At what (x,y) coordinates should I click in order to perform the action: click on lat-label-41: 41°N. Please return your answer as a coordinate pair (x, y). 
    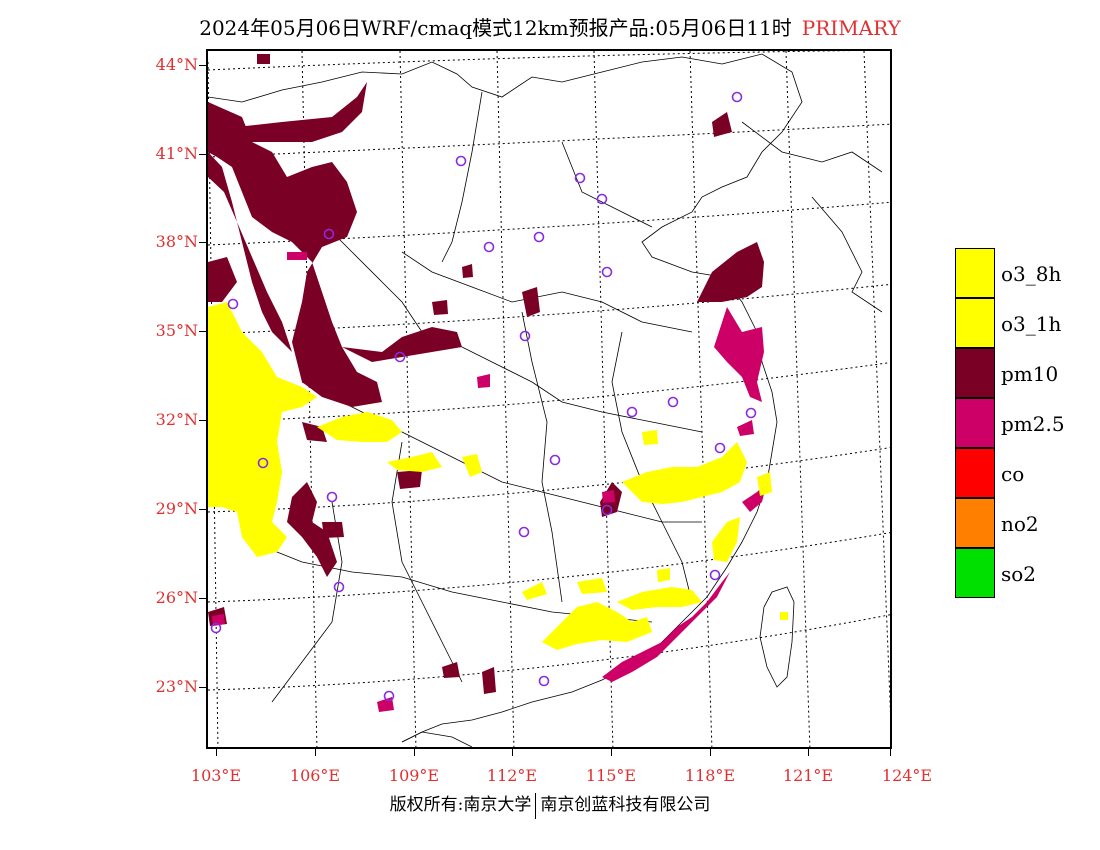
    Looking at the image, I should click on (176, 153).